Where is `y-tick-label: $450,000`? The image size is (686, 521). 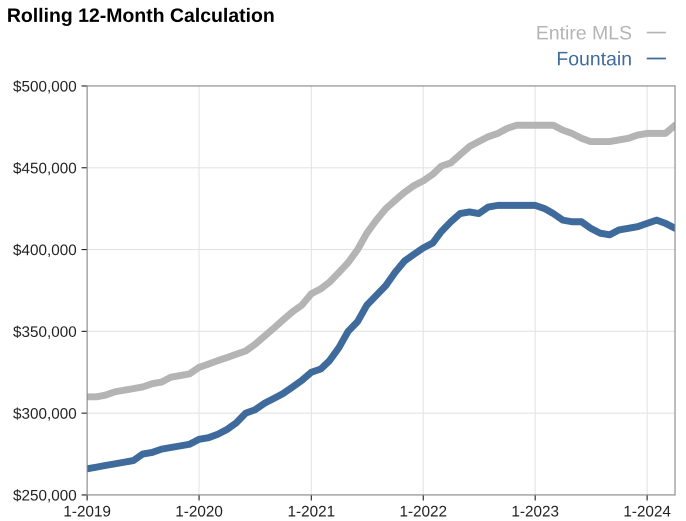 y-tick-label: $450,000 is located at coordinates (44, 169).